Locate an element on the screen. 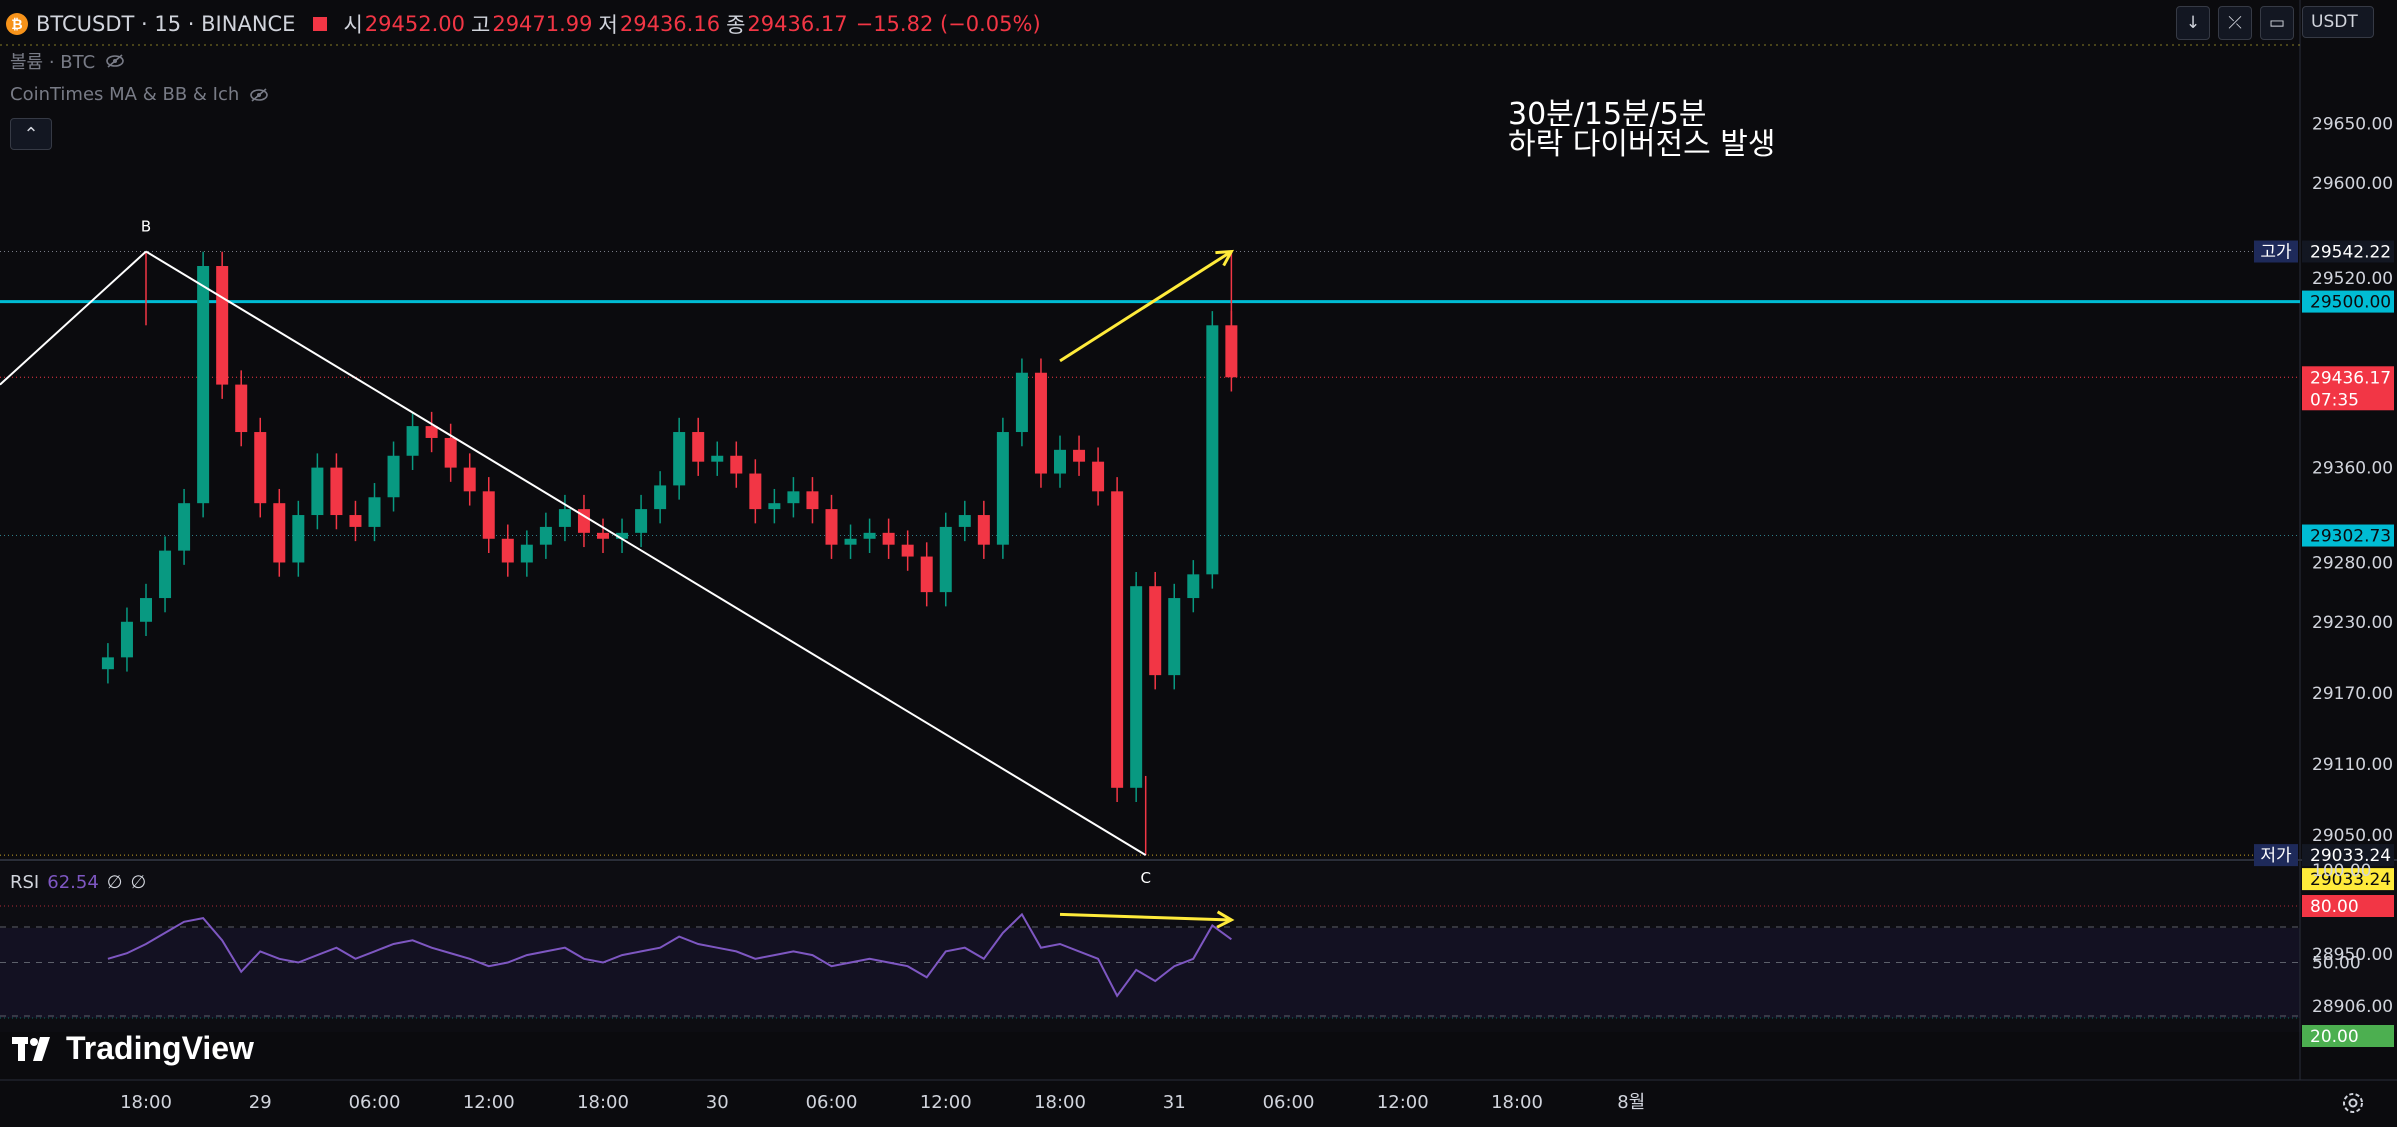  open-label: 시 is located at coordinates (353, 25).